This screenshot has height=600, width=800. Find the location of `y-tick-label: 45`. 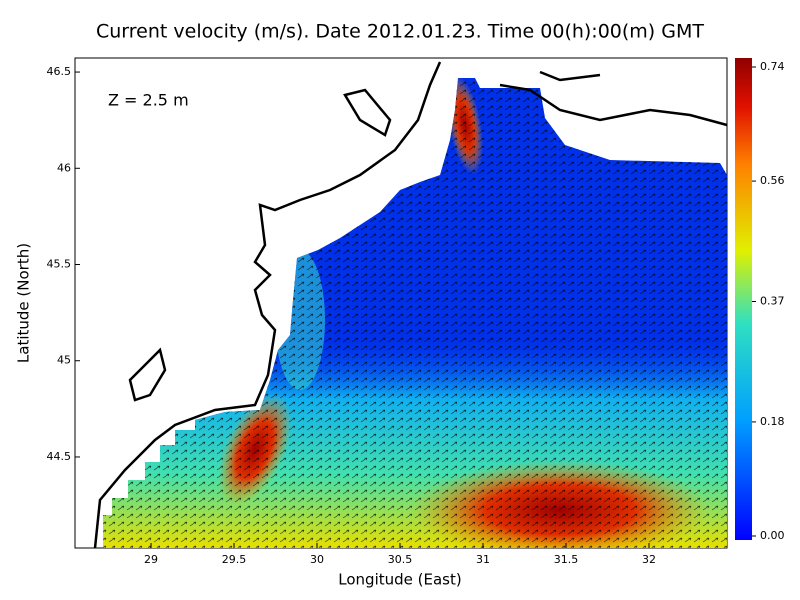

y-tick-label: 45 is located at coordinates (64, 360).